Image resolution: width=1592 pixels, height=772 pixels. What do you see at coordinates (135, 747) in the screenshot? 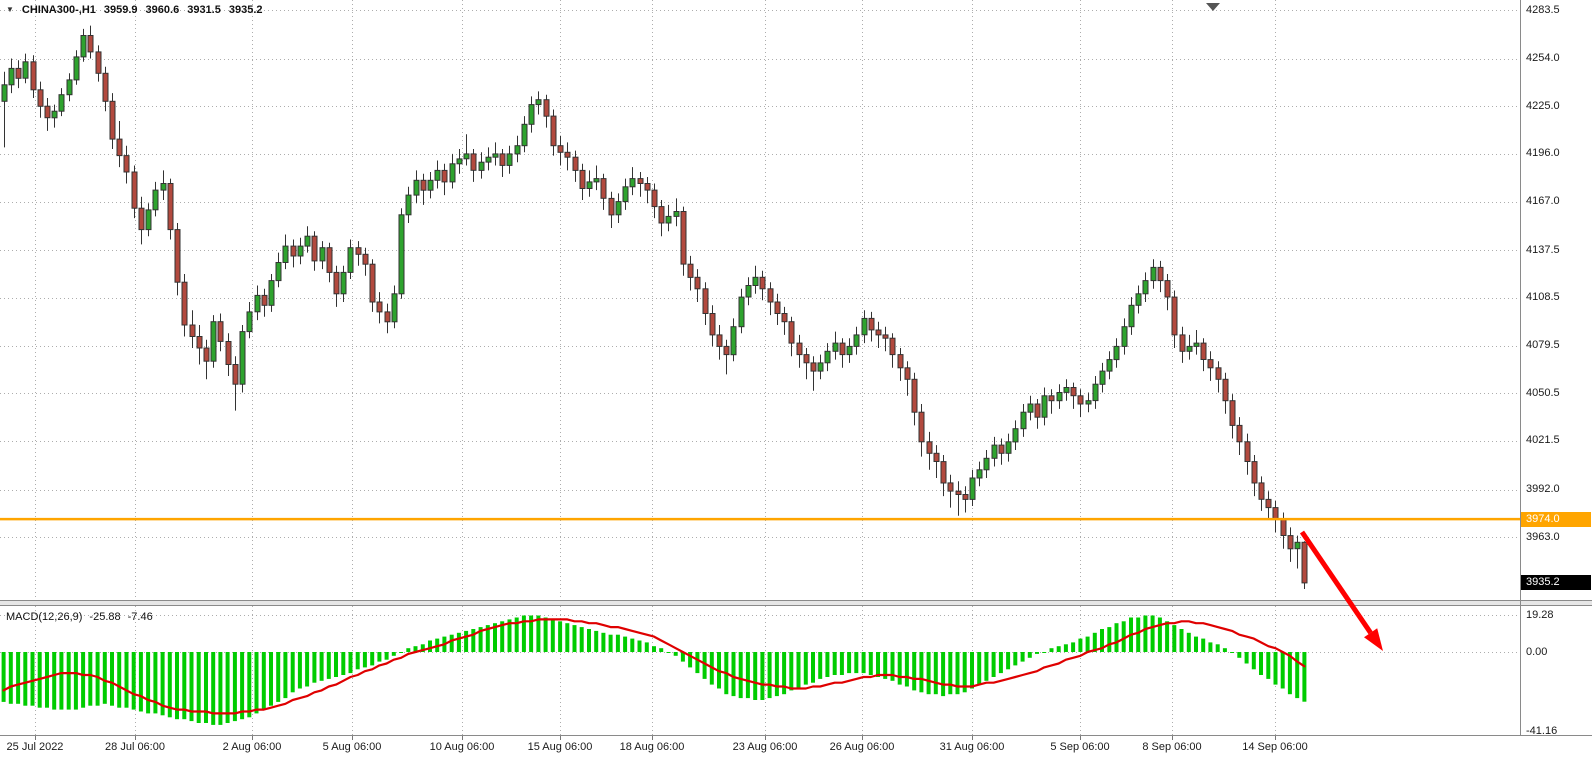
I see `time-axis-label: 28 Jul 06:00` at bounding box center [135, 747].